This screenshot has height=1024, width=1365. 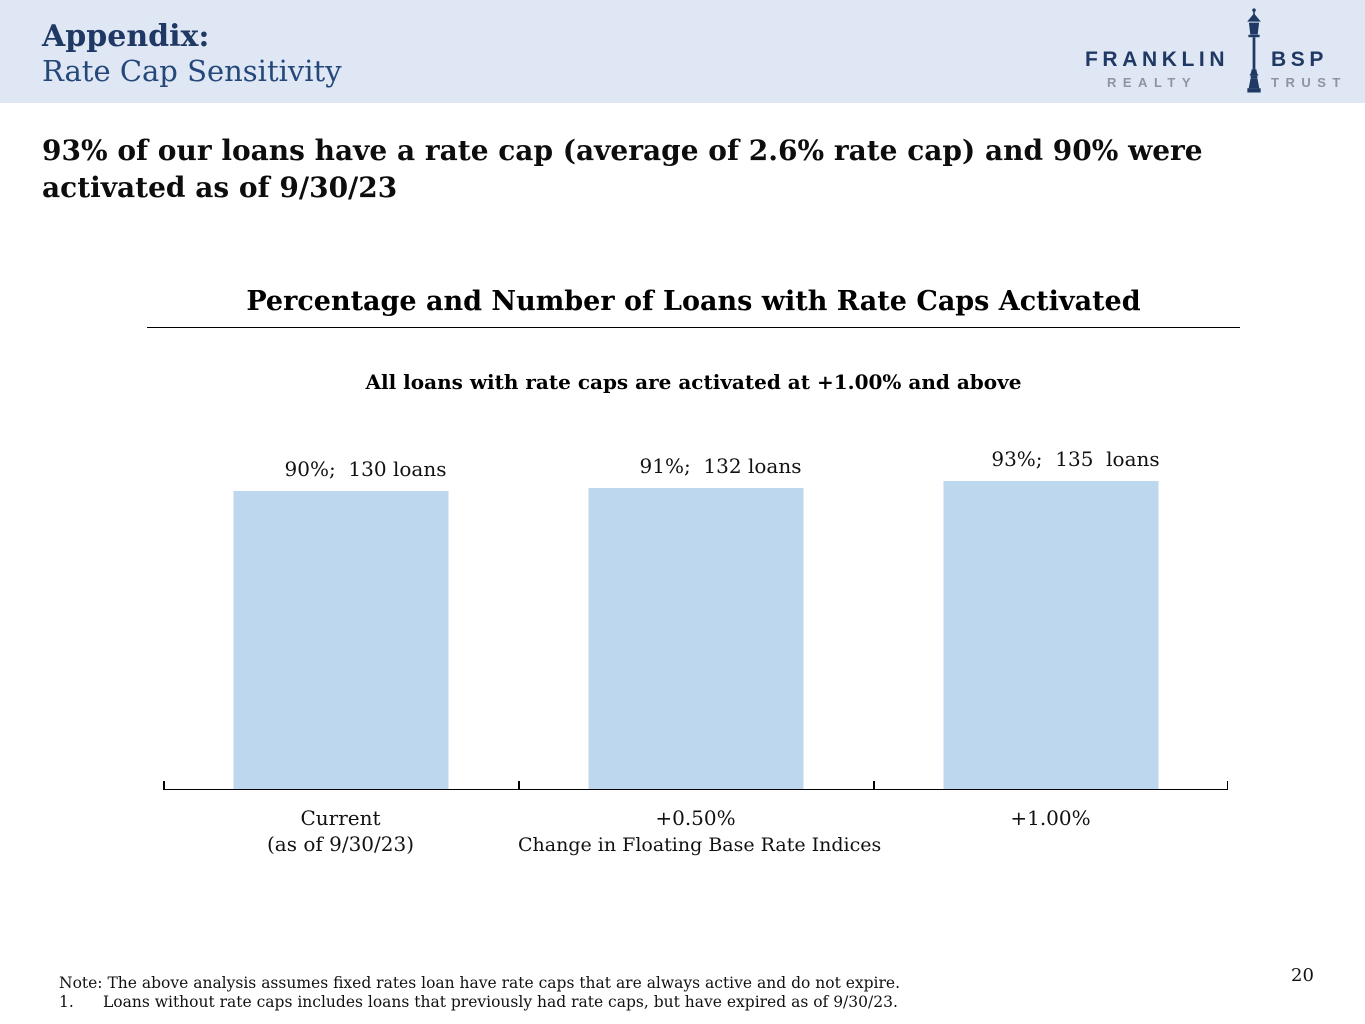 I want to click on category-label-plus-100: +1.00%, so click(x=1050, y=818).